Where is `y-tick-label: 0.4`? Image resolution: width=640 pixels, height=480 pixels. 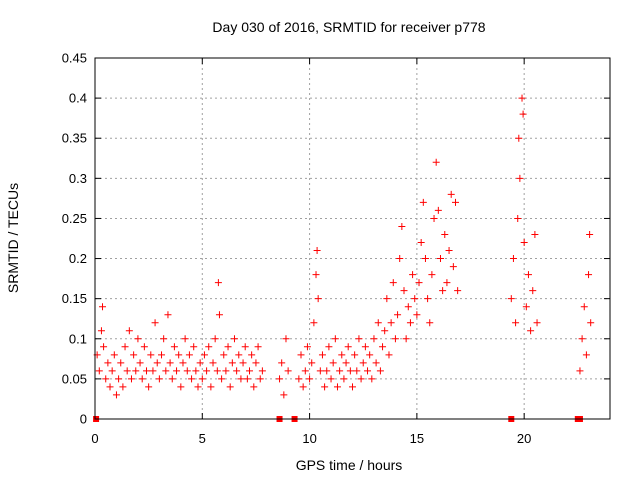
y-tick-label: 0.4 is located at coordinates (78, 98).